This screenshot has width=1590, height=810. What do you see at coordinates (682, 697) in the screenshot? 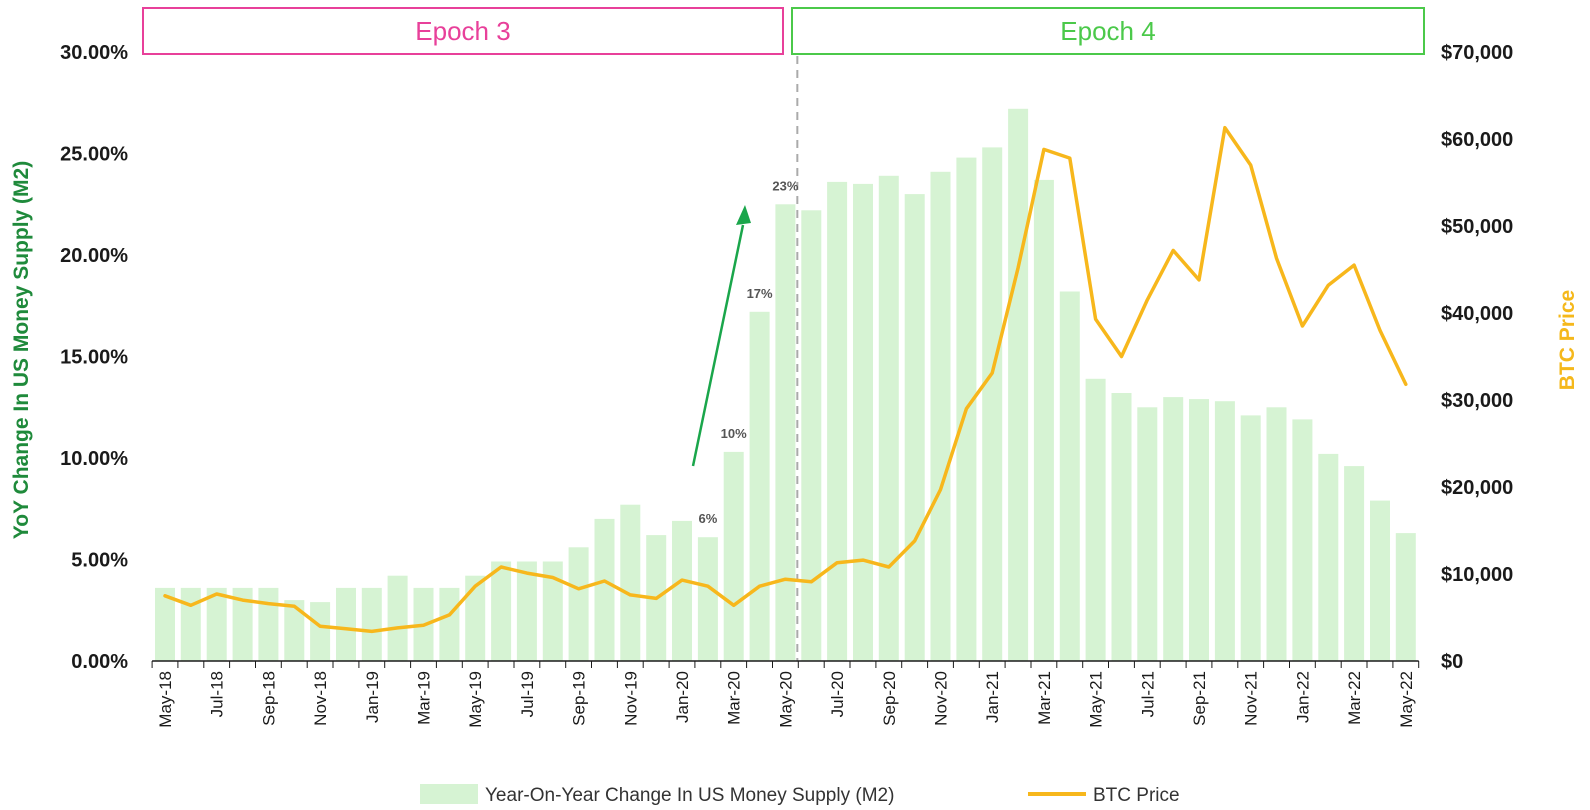
I see `x-tick-label: Jan-20` at bounding box center [682, 697].